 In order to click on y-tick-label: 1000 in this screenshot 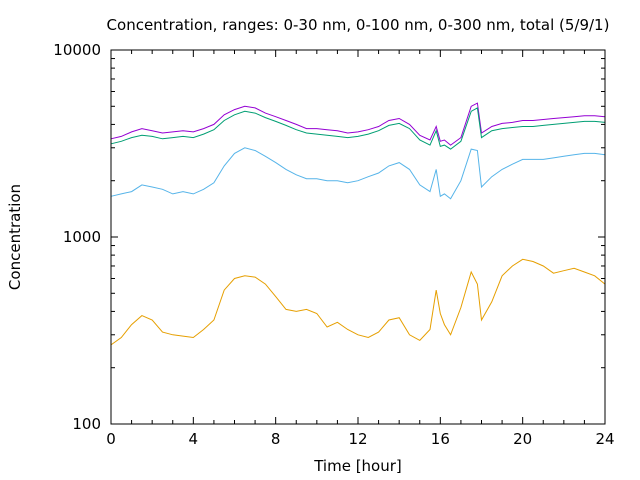, I will do `click(82, 237)`.